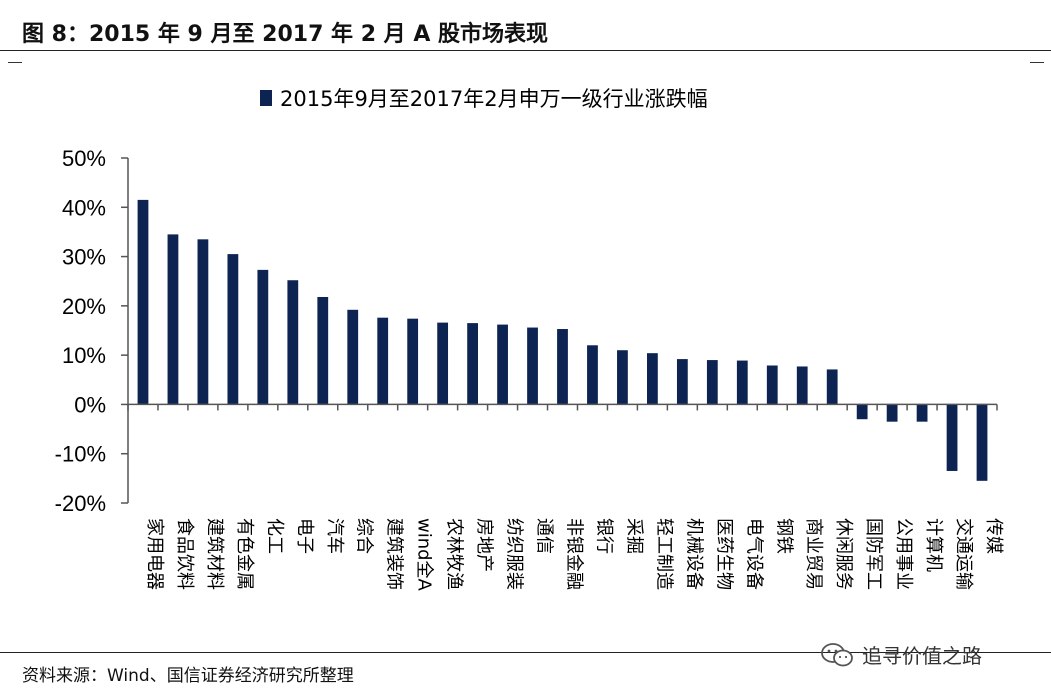 Image resolution: width=1051 pixels, height=699 pixels. What do you see at coordinates (933, 545) in the screenshot?
I see `category-label: 计算机` at bounding box center [933, 545].